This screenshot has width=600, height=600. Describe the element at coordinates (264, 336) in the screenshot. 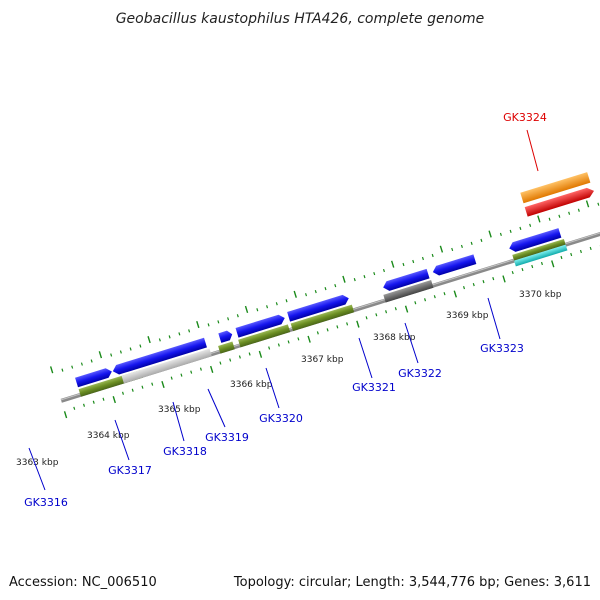

I see `gene-bar-gk3319` at that location.